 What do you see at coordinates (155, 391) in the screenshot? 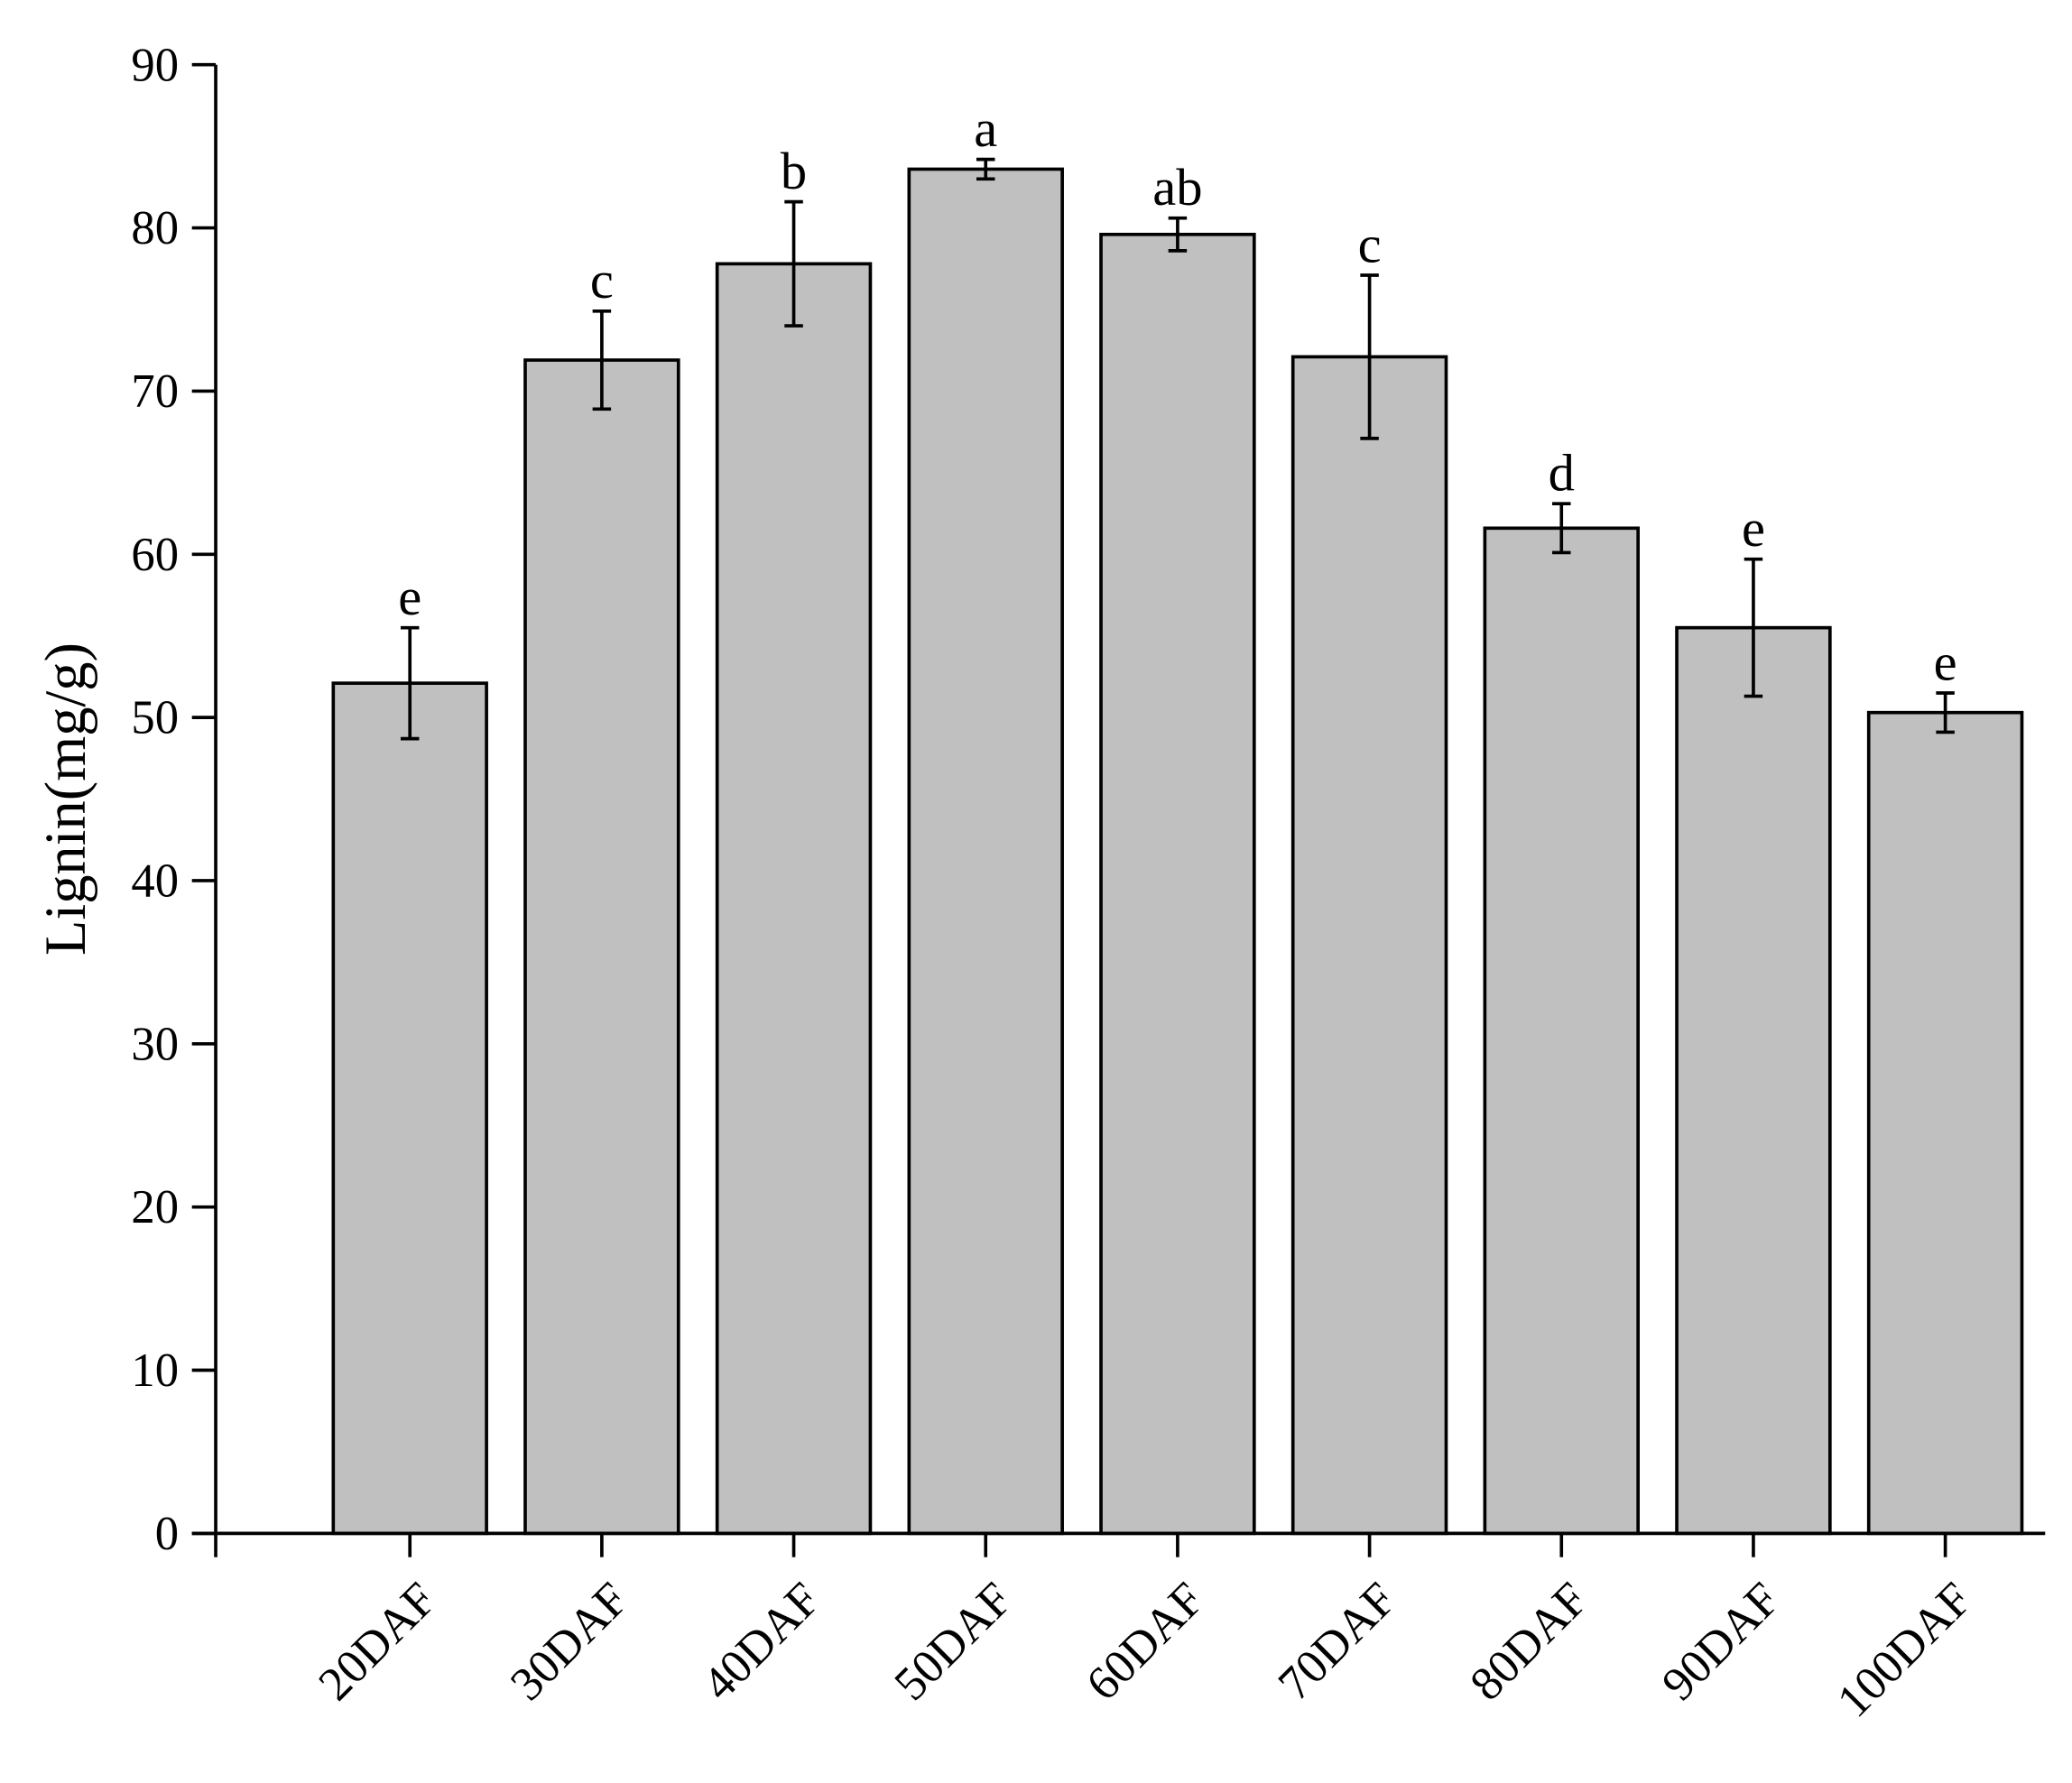
I see `y-tick-label: 70` at bounding box center [155, 391].